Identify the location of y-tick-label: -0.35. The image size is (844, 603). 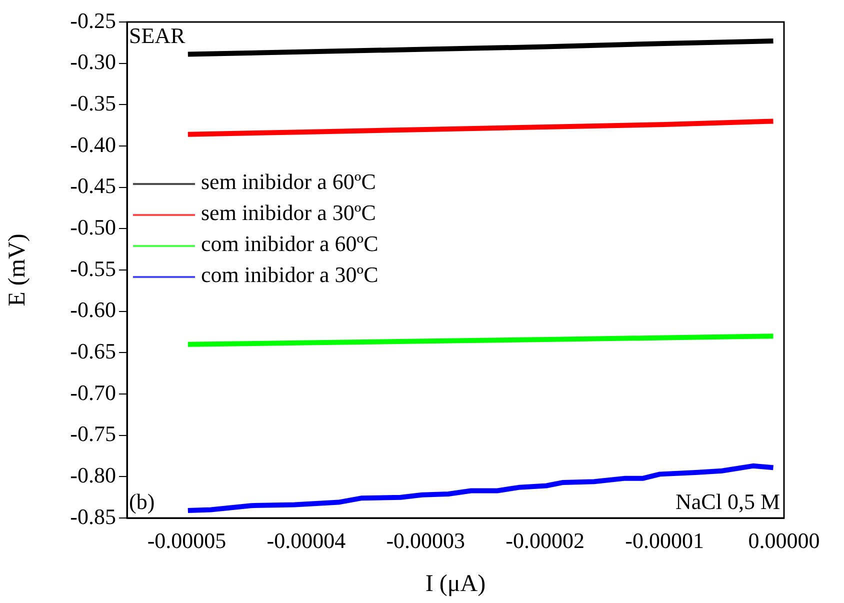
(93, 103).